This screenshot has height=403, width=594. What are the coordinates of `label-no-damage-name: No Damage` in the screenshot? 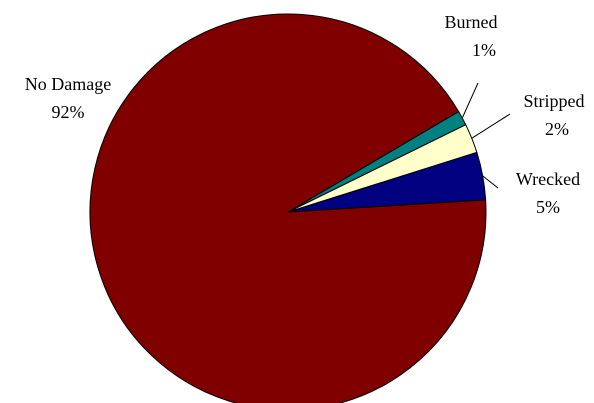 It's located at (68, 84).